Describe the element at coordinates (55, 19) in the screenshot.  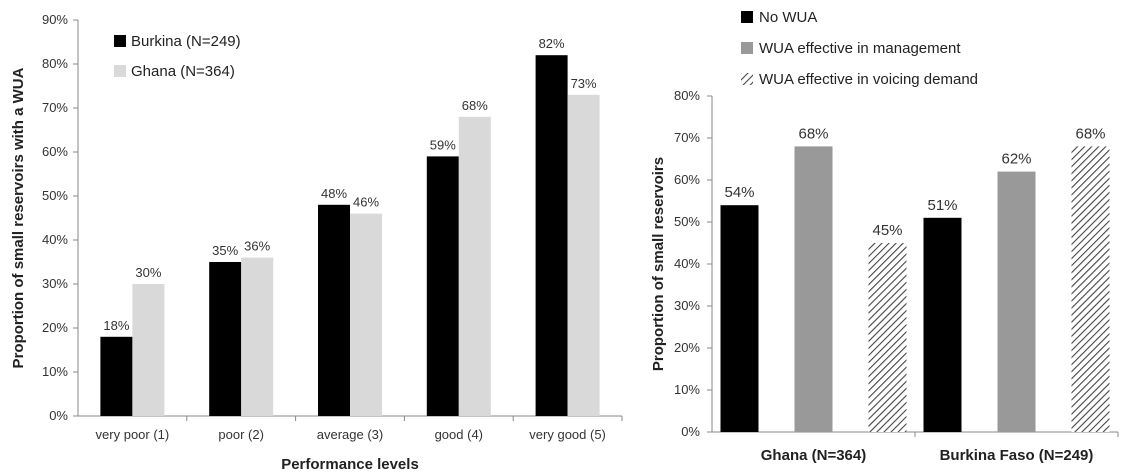
I see `y-tick-label: 90%` at that location.